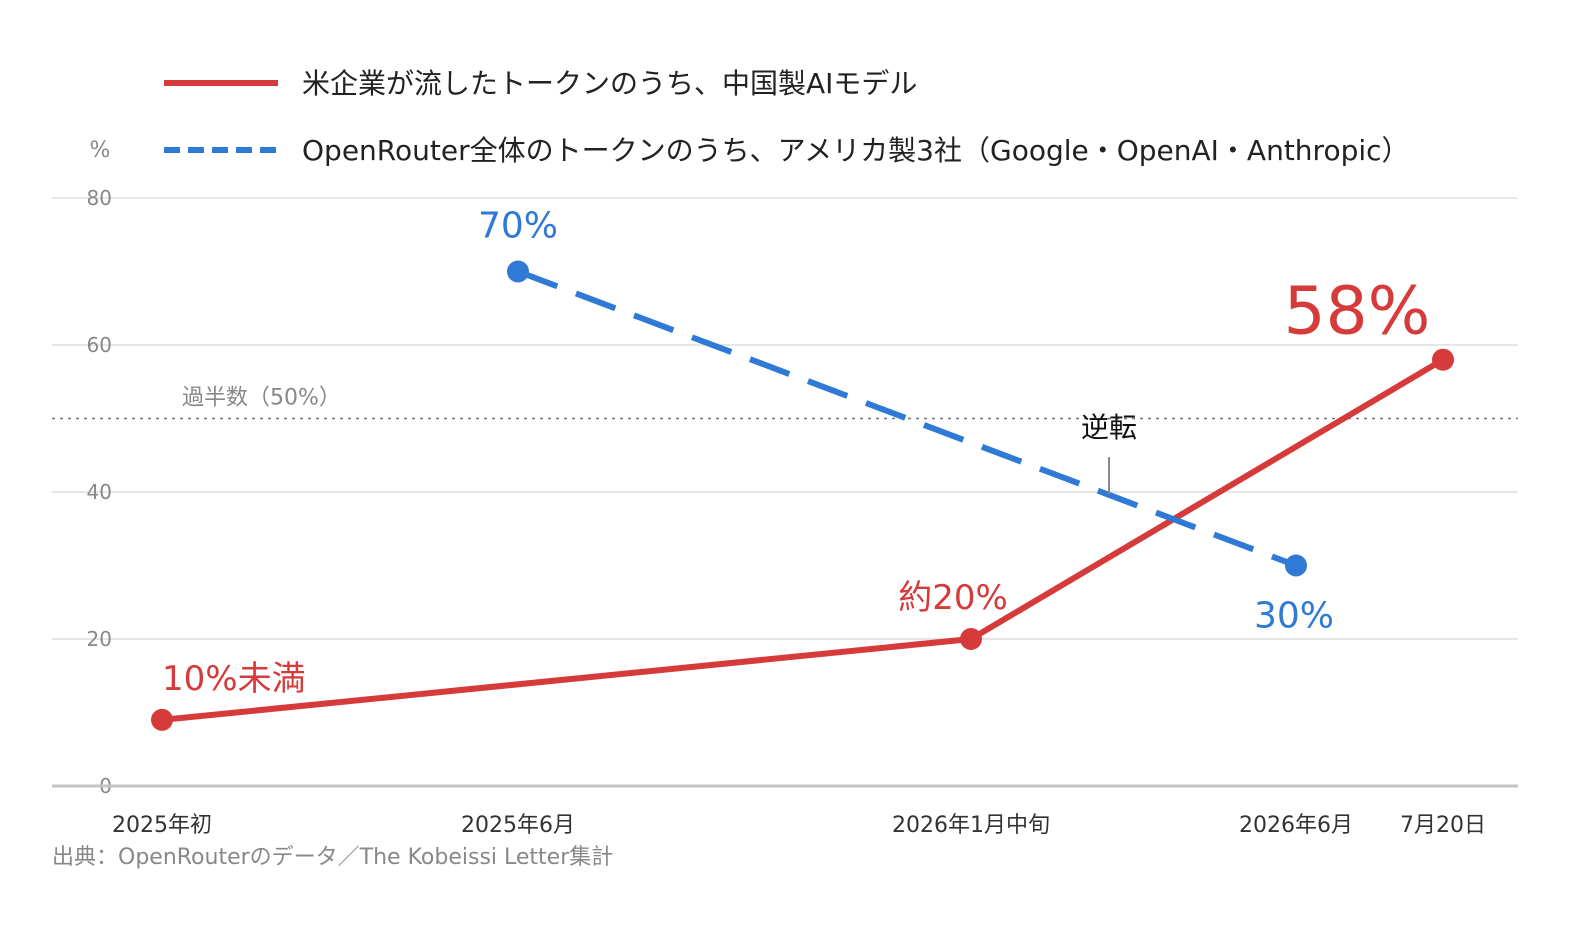  What do you see at coordinates (234, 679) in the screenshot?
I see `data-label: 10%未満` at bounding box center [234, 679].